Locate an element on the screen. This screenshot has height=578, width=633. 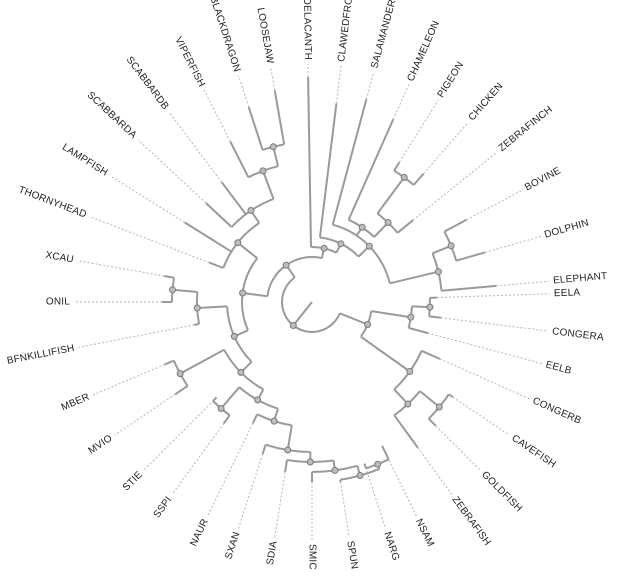
leaf-label-stie: STIE is located at coordinates (133, 481).